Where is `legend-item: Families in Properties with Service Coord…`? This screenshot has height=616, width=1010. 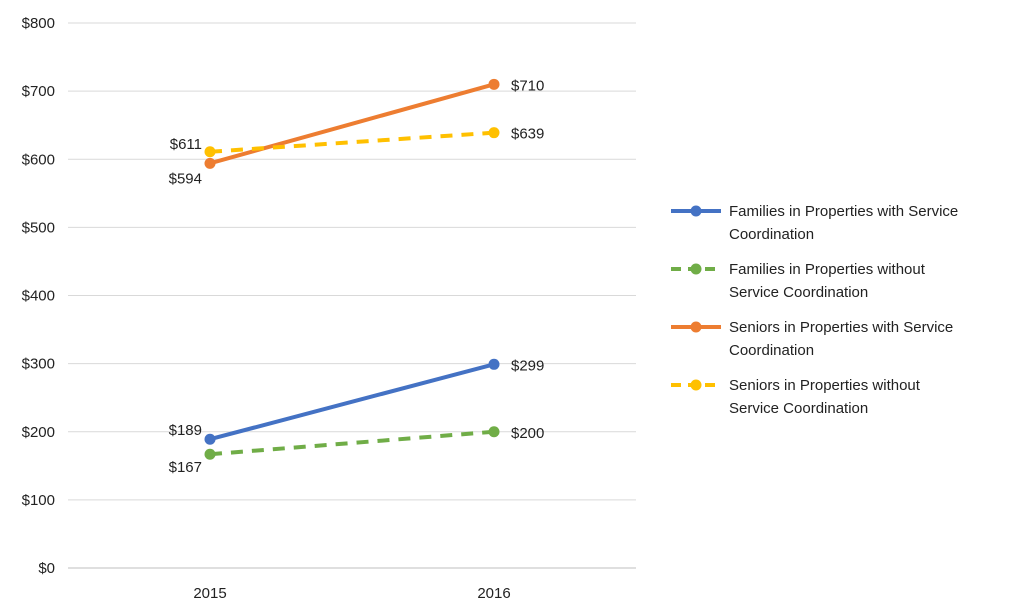 legend-item: Families in Properties with Service Coord… is located at coordinates (814, 223).